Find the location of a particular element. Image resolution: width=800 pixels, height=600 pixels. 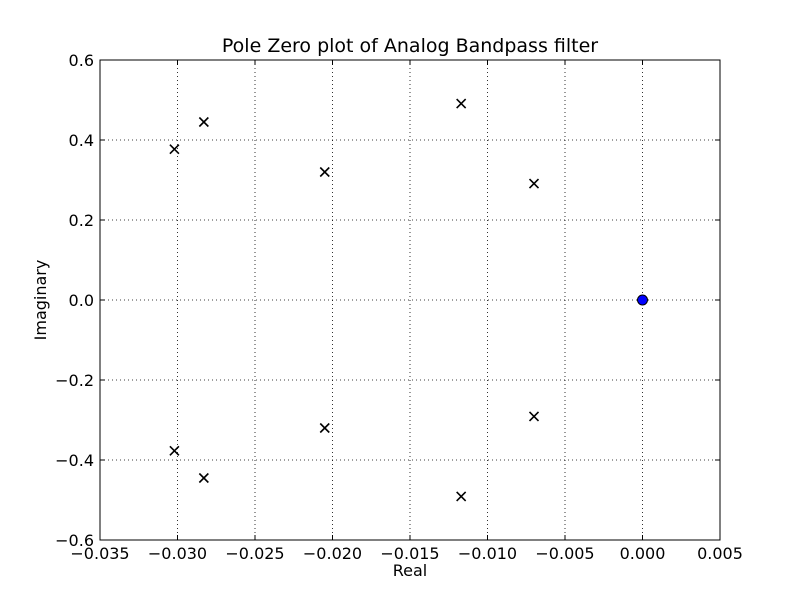

y-tick-label: −0.6 is located at coordinates (74, 540).